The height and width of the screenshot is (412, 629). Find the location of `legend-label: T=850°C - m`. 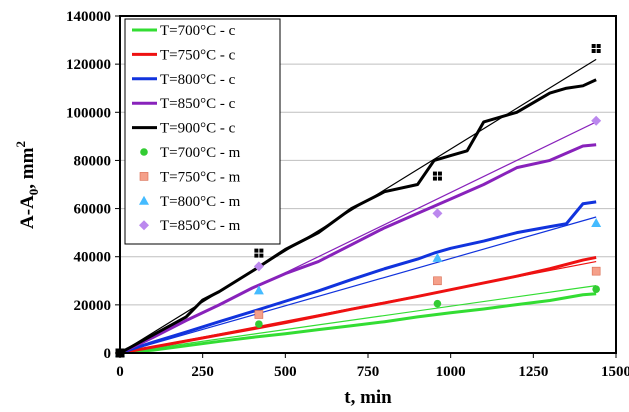

legend-label: T=850°C - m is located at coordinates (200, 226).